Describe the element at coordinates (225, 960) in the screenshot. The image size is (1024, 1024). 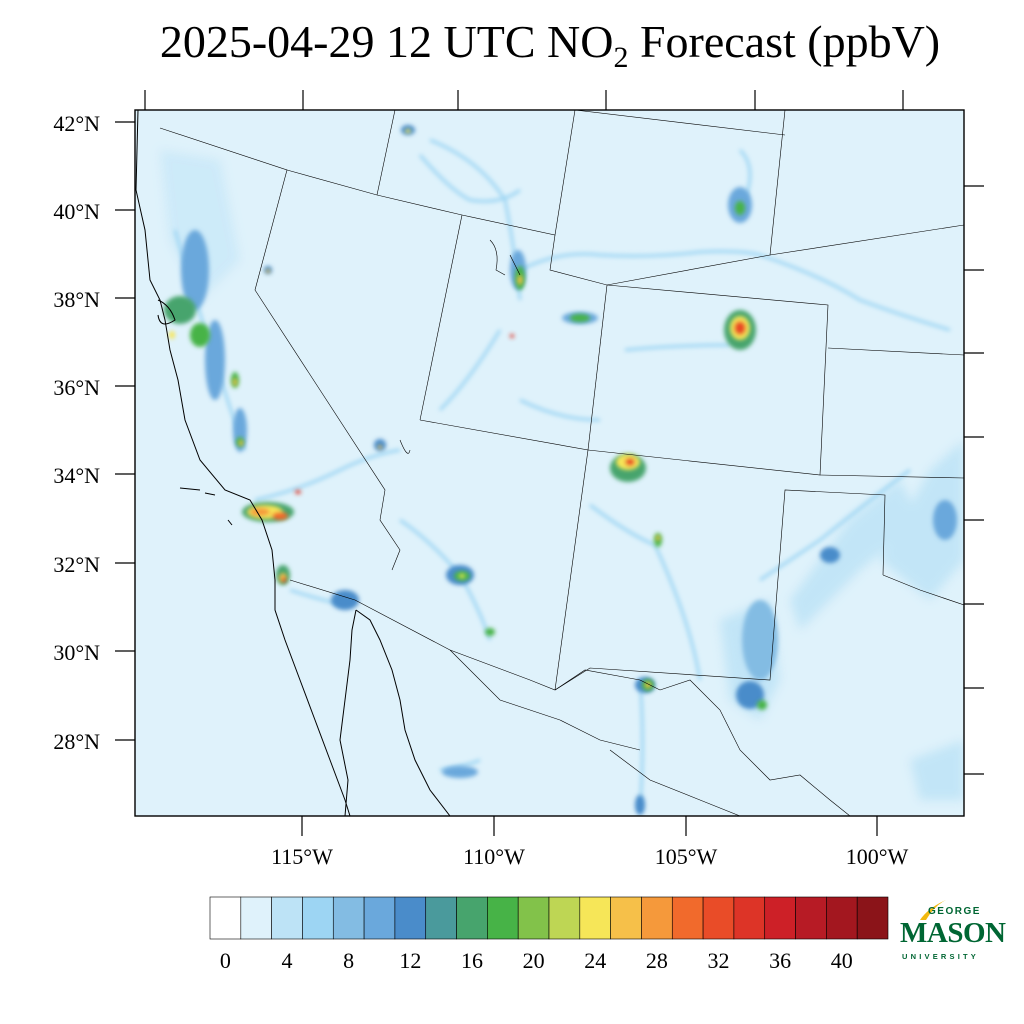
I see `colorbar-label-0: 0` at that location.